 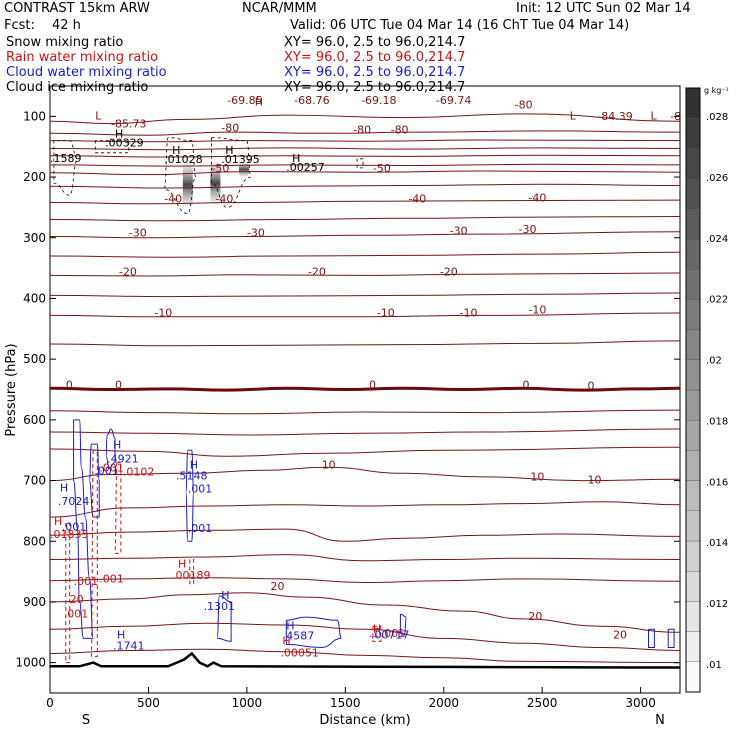 What do you see at coordinates (34, 238) in the screenshot?
I see `y-tick-label: 300` at bounding box center [34, 238].